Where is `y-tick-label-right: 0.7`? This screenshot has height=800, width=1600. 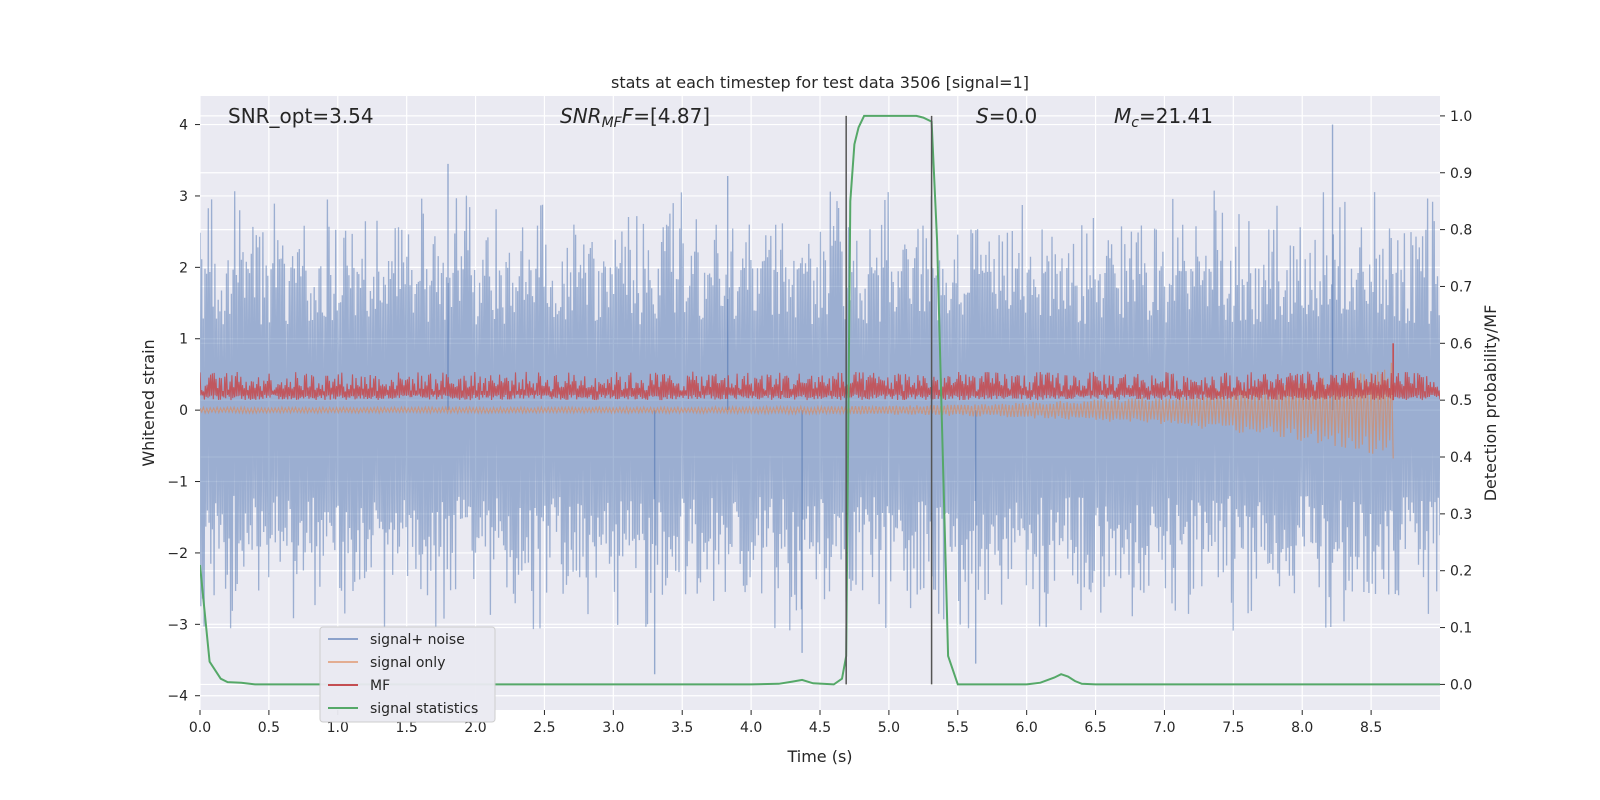 y-tick-label-right: 0.7 is located at coordinates (1461, 287).